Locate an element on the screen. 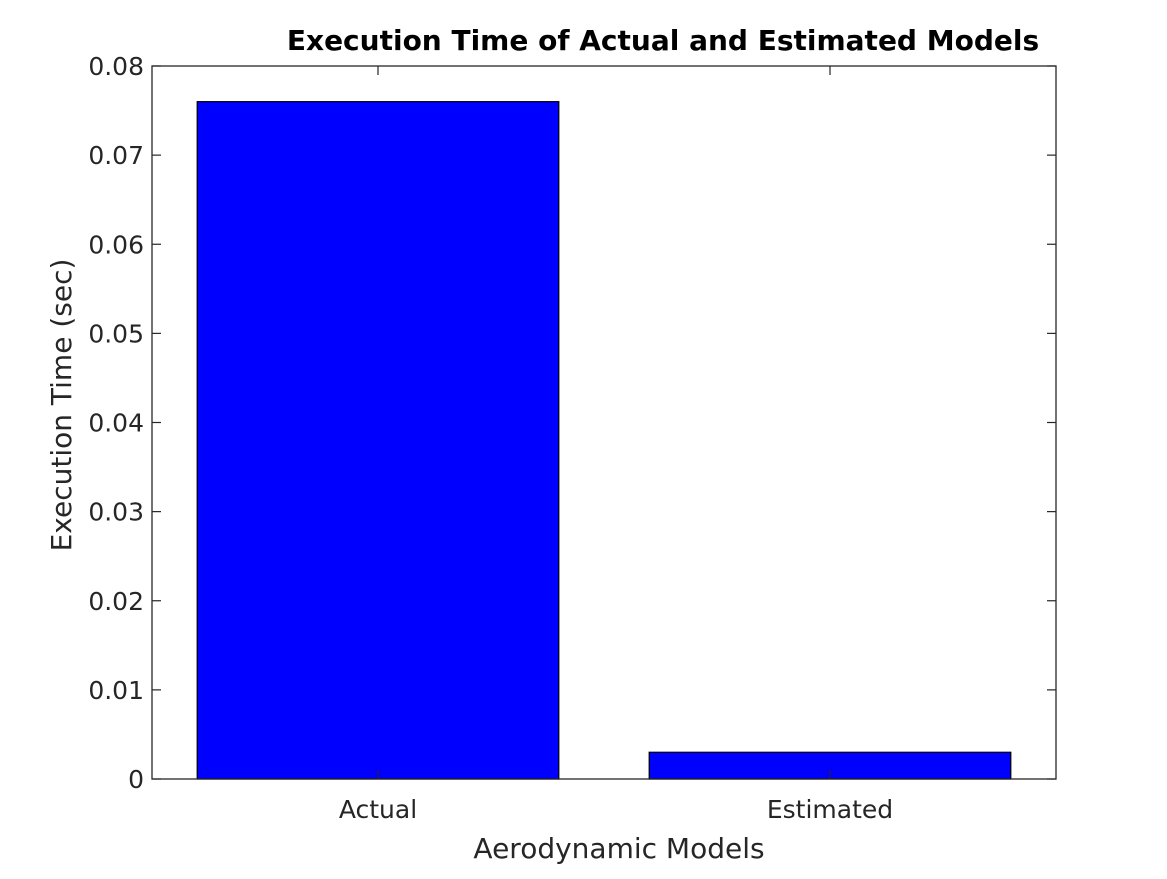 This screenshot has width=1167, height=879. y-tick-label: 0.01 is located at coordinates (116, 690).